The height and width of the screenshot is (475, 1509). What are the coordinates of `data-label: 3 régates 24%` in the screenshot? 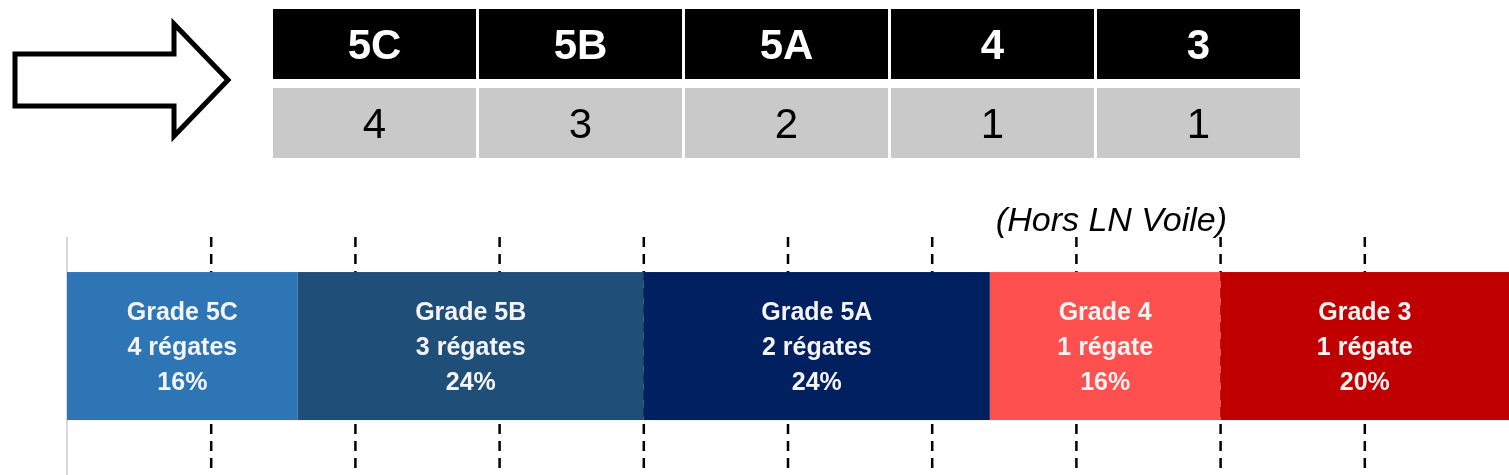 It's located at (470, 364).